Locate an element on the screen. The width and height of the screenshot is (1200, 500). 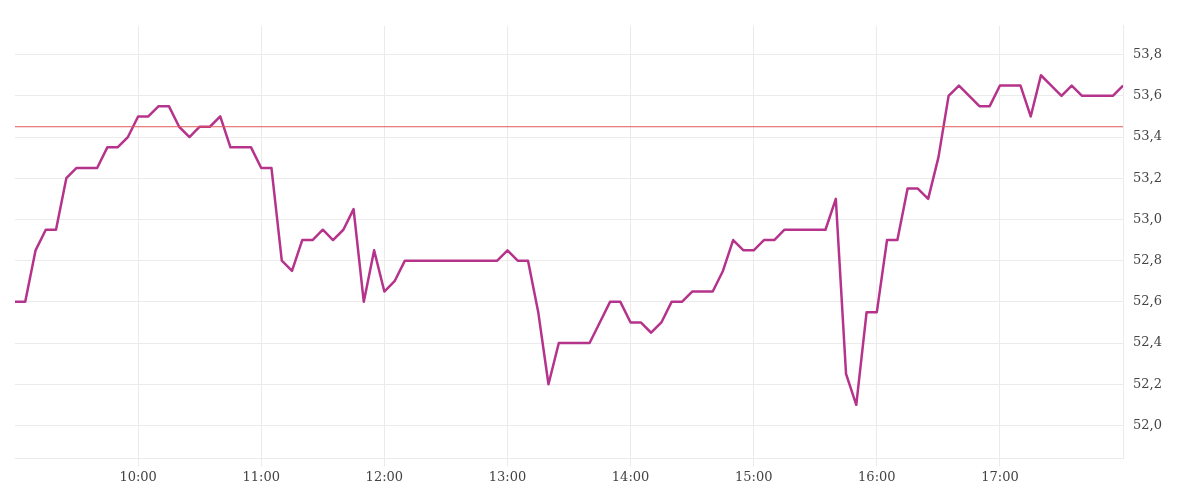
x-tick-label: 10:00 is located at coordinates (138, 476).